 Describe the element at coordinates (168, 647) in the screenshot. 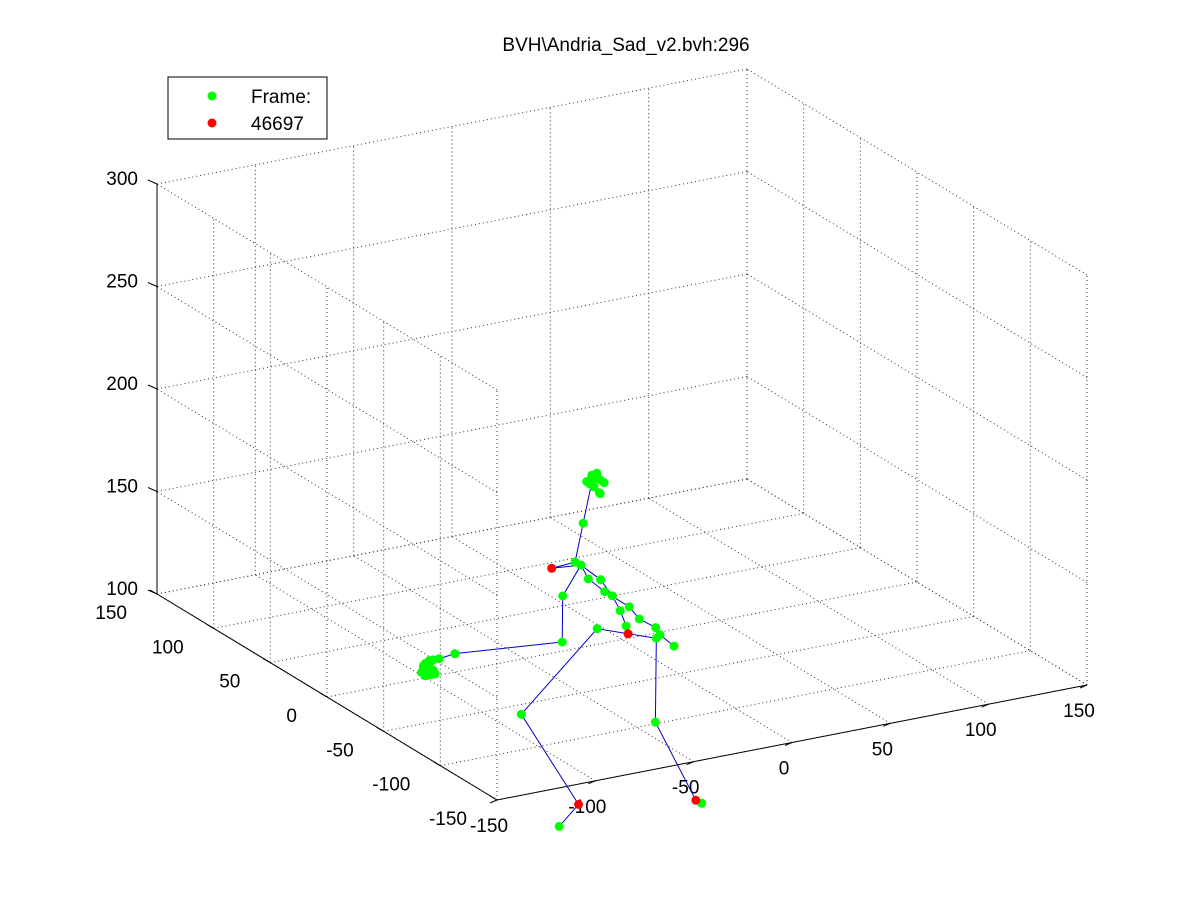

I see `y-tick-label: 100` at that location.